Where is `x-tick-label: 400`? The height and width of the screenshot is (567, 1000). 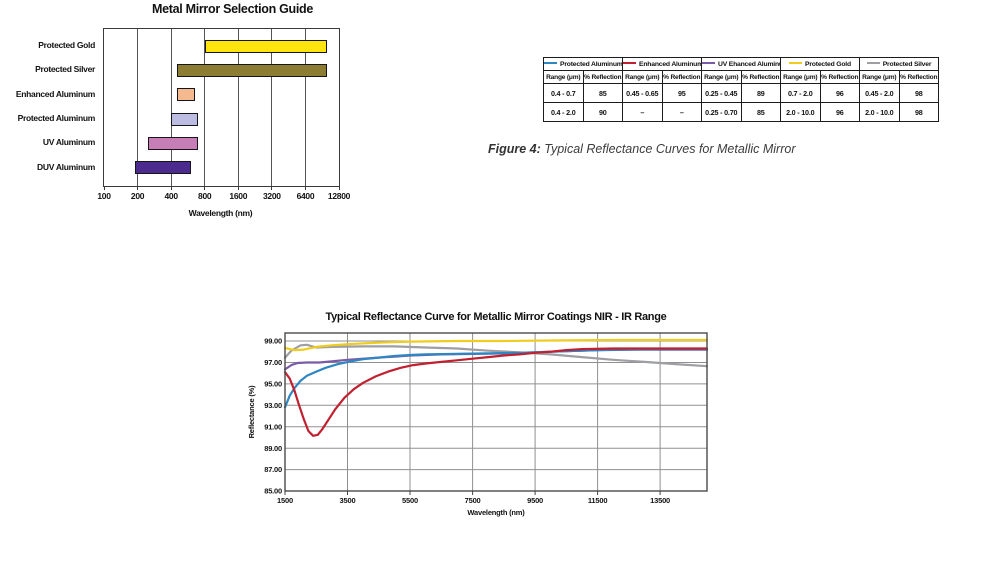 x-tick-label: 400 is located at coordinates (171, 196).